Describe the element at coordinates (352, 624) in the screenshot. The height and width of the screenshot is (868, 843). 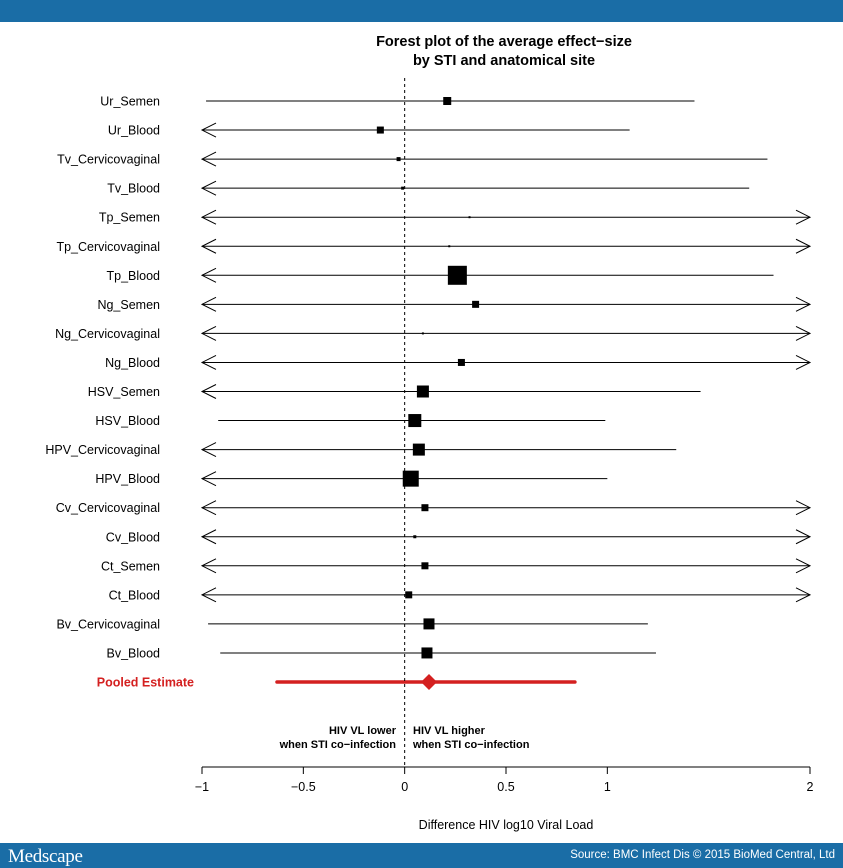
I see `study-row: Bv_Cervicovaginal` at that location.